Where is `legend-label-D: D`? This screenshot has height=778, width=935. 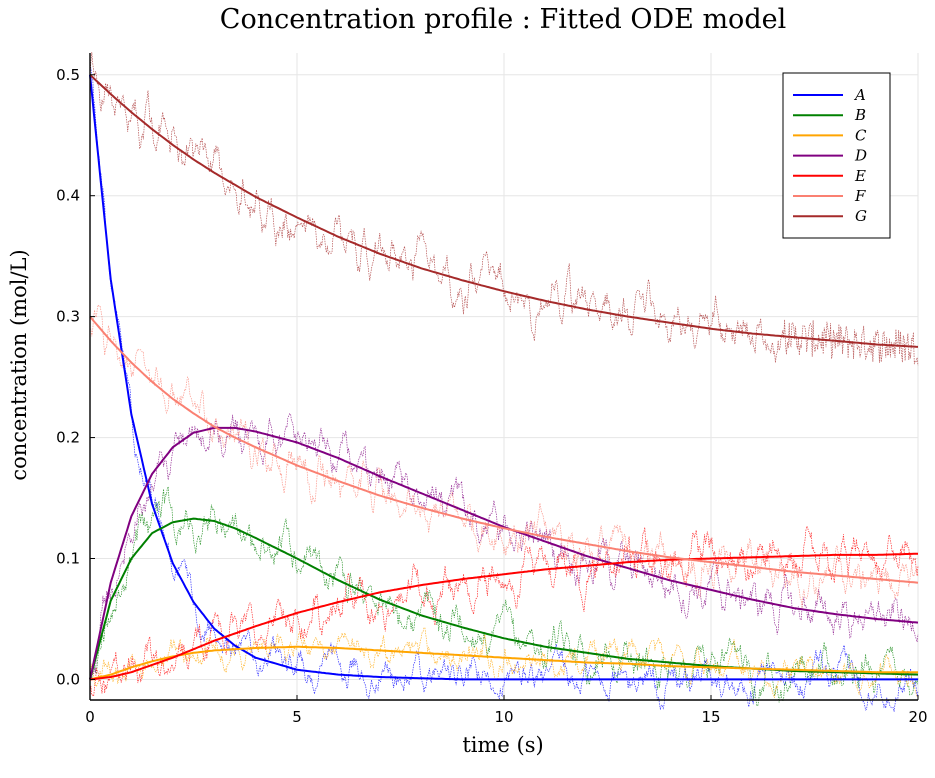 legend-label-D: D is located at coordinates (860, 156).